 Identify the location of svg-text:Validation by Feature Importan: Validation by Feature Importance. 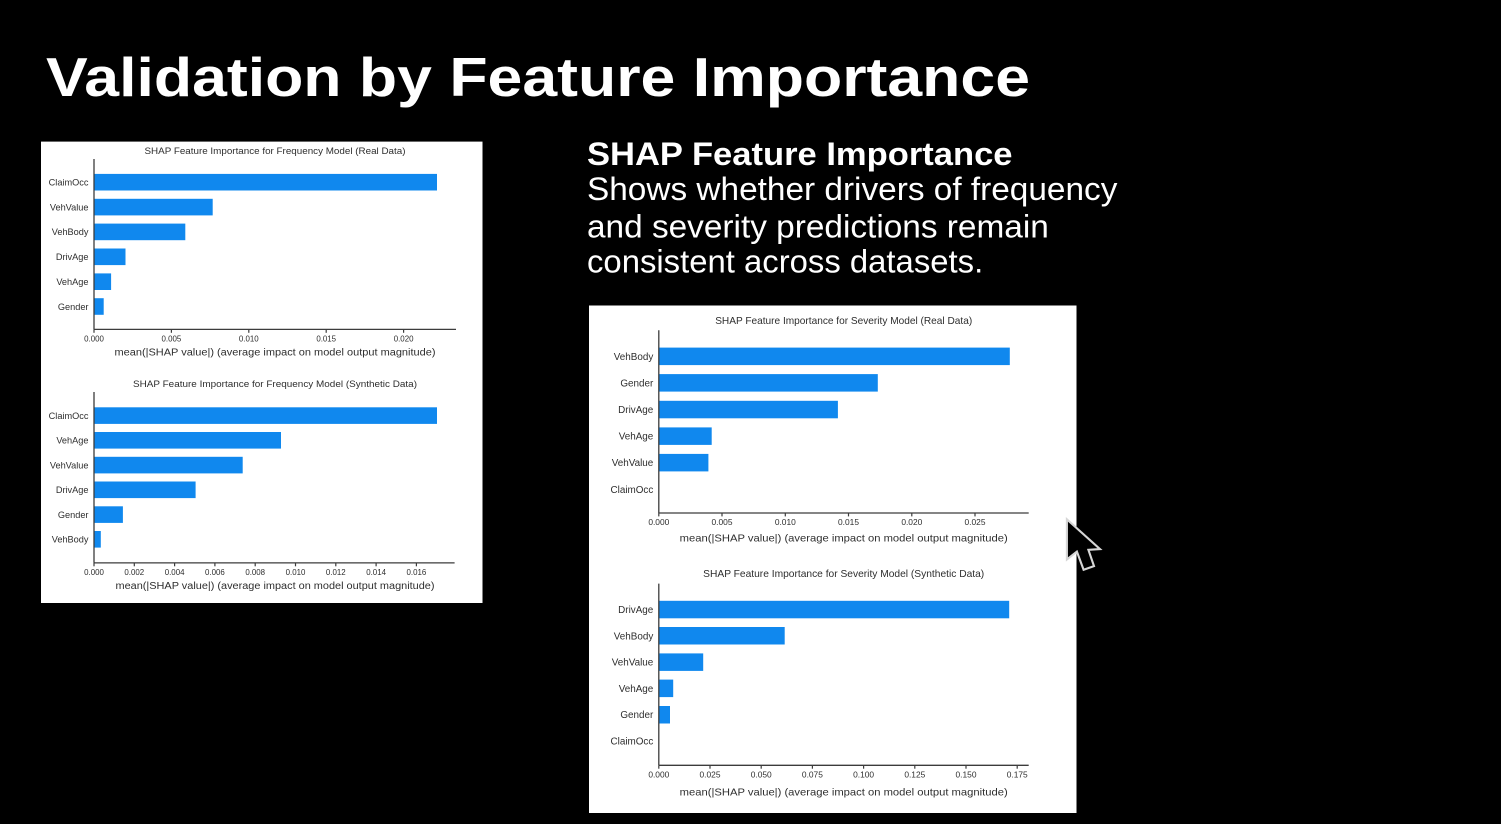
(538, 77).